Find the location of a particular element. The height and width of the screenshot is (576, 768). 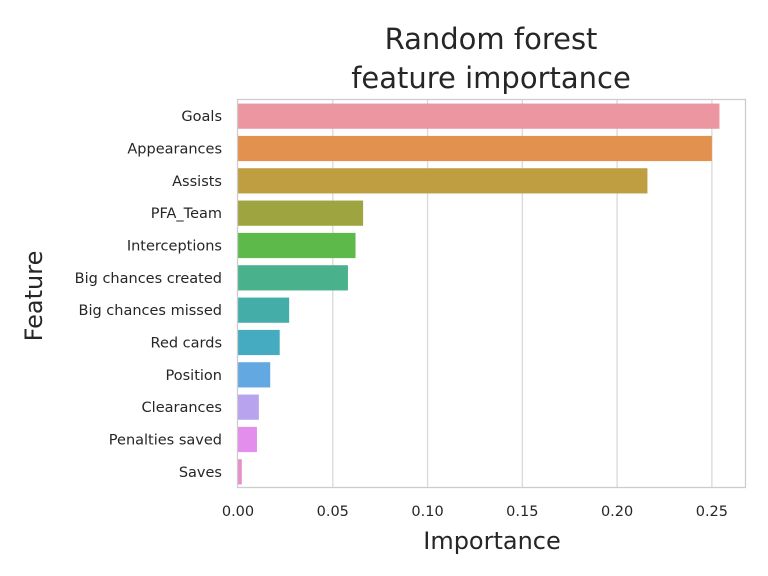

x-tick-label: 0.10 is located at coordinates (427, 512).